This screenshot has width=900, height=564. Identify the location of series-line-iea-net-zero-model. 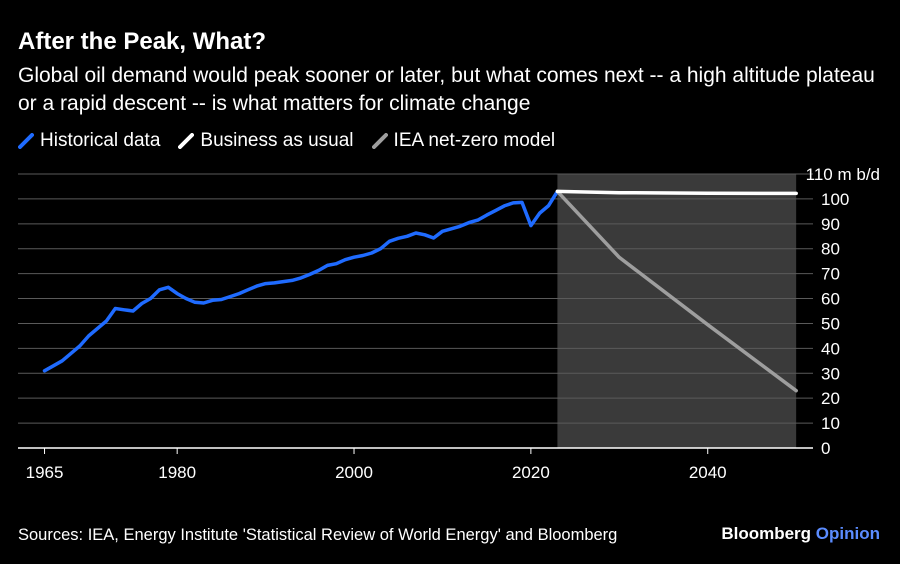
(676, 291).